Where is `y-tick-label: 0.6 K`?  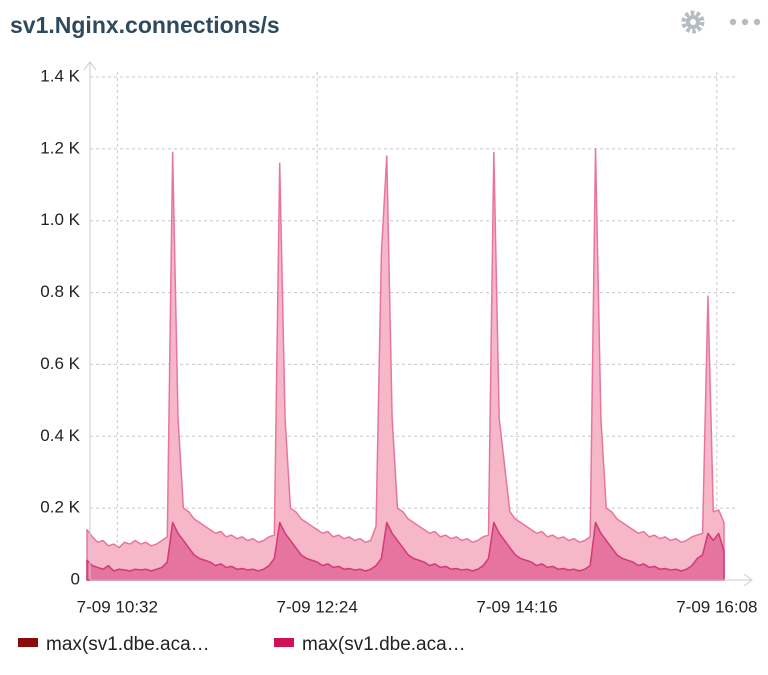
y-tick-label: 0.6 K is located at coordinates (60, 363).